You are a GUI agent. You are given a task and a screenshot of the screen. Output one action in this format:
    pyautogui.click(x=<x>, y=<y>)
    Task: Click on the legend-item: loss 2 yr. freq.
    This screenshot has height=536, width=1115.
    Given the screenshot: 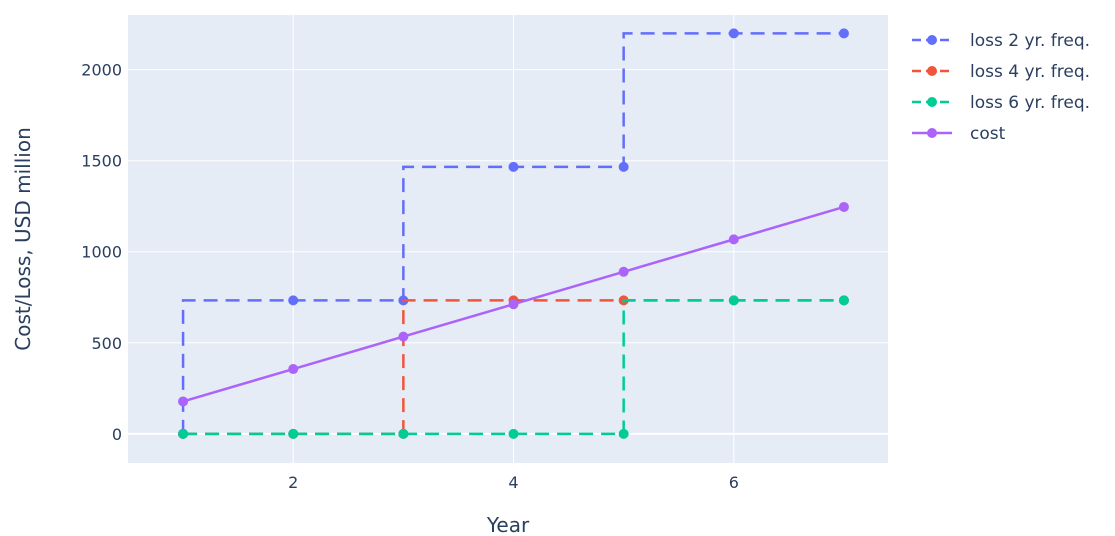 What is the action you would take?
    pyautogui.click(x=1001, y=41)
    